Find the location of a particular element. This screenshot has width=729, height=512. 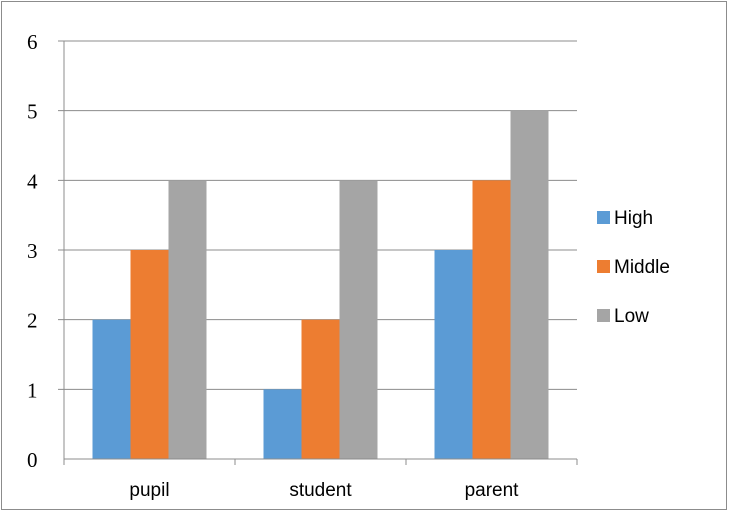

legend-label-low: Low is located at coordinates (631, 316).